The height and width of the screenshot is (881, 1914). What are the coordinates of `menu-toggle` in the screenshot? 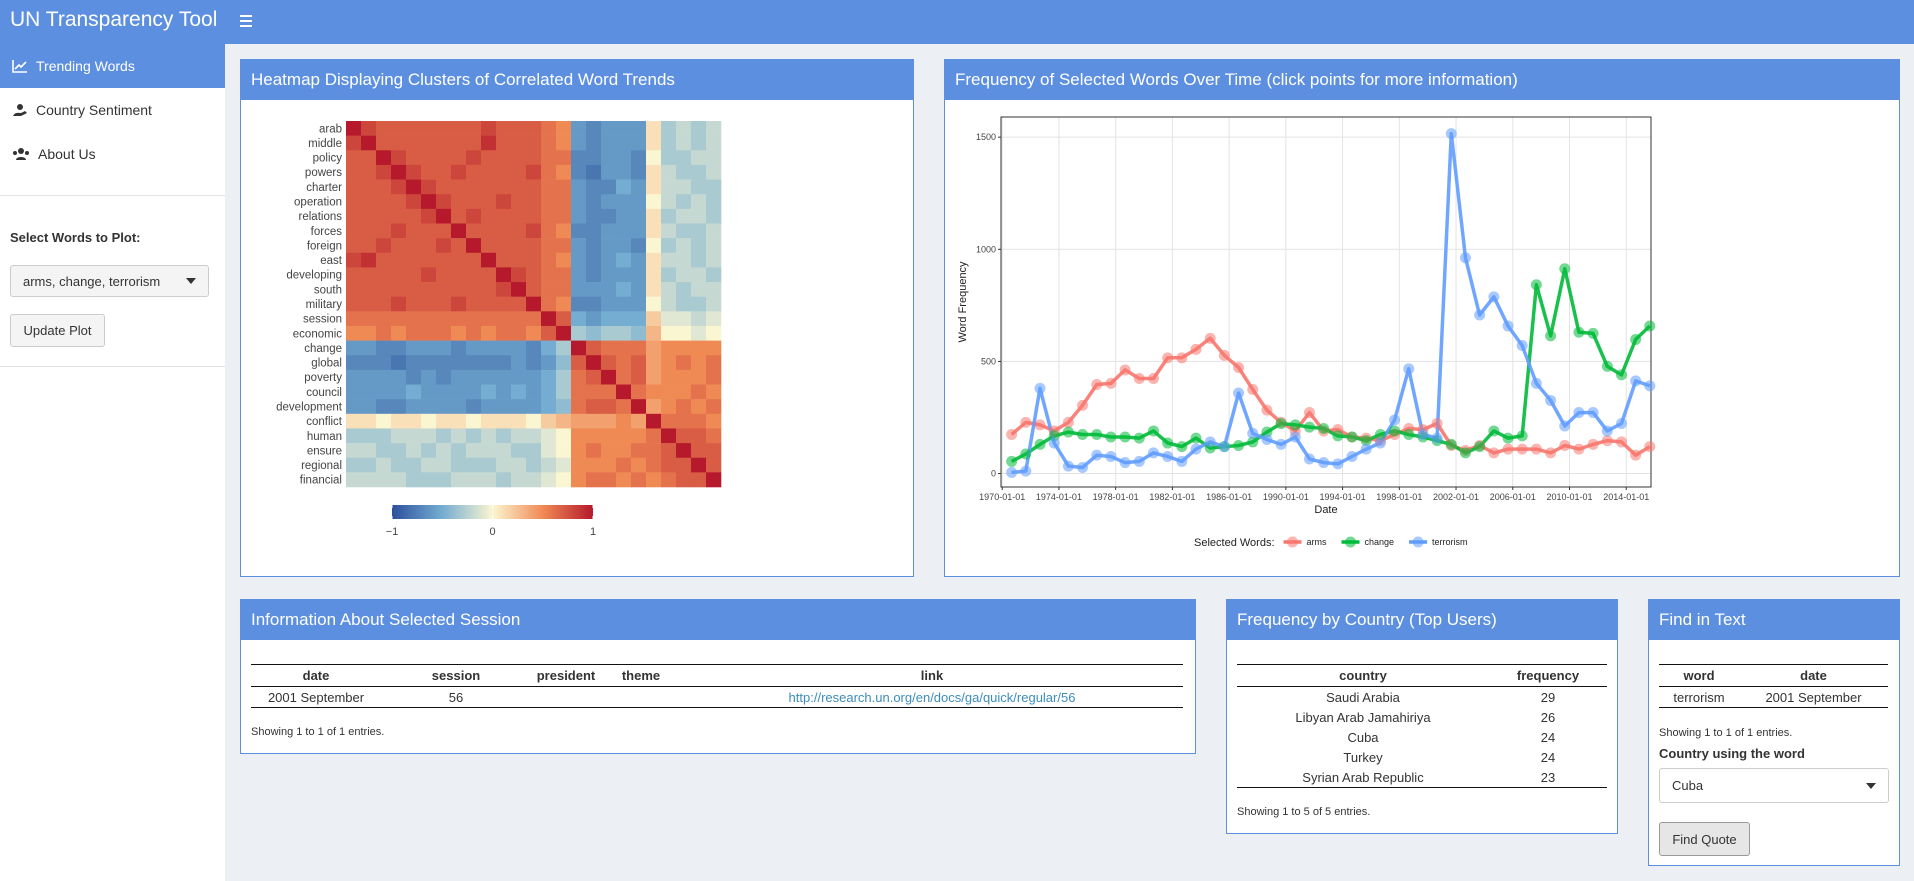 It's located at (247, 21).